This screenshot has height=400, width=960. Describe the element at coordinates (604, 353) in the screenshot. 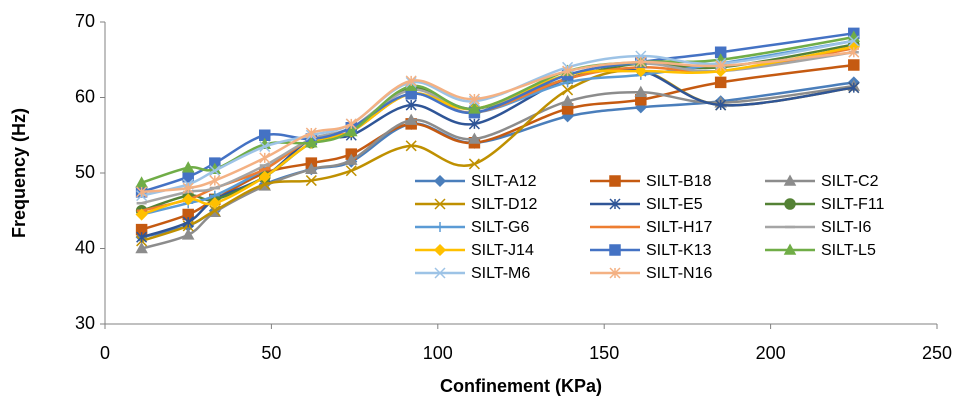

I see `x-tick-label: 150` at that location.